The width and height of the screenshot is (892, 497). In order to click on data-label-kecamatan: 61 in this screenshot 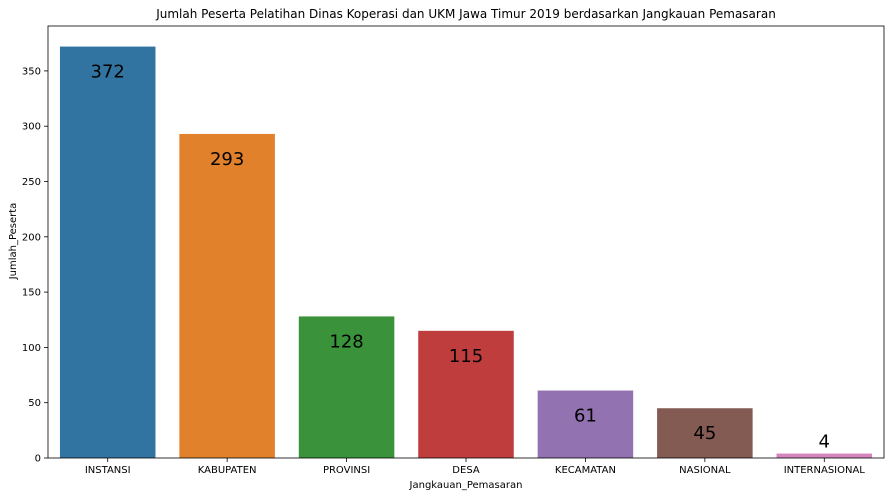, I will do `click(585, 416)`.